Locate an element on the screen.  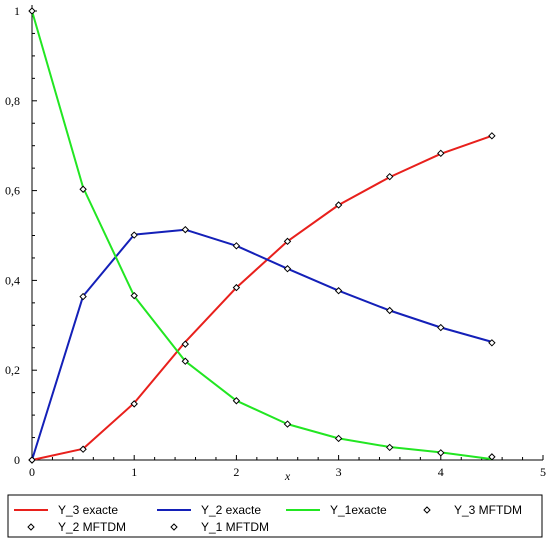
x-tick-label: 0 is located at coordinates (32, 472).